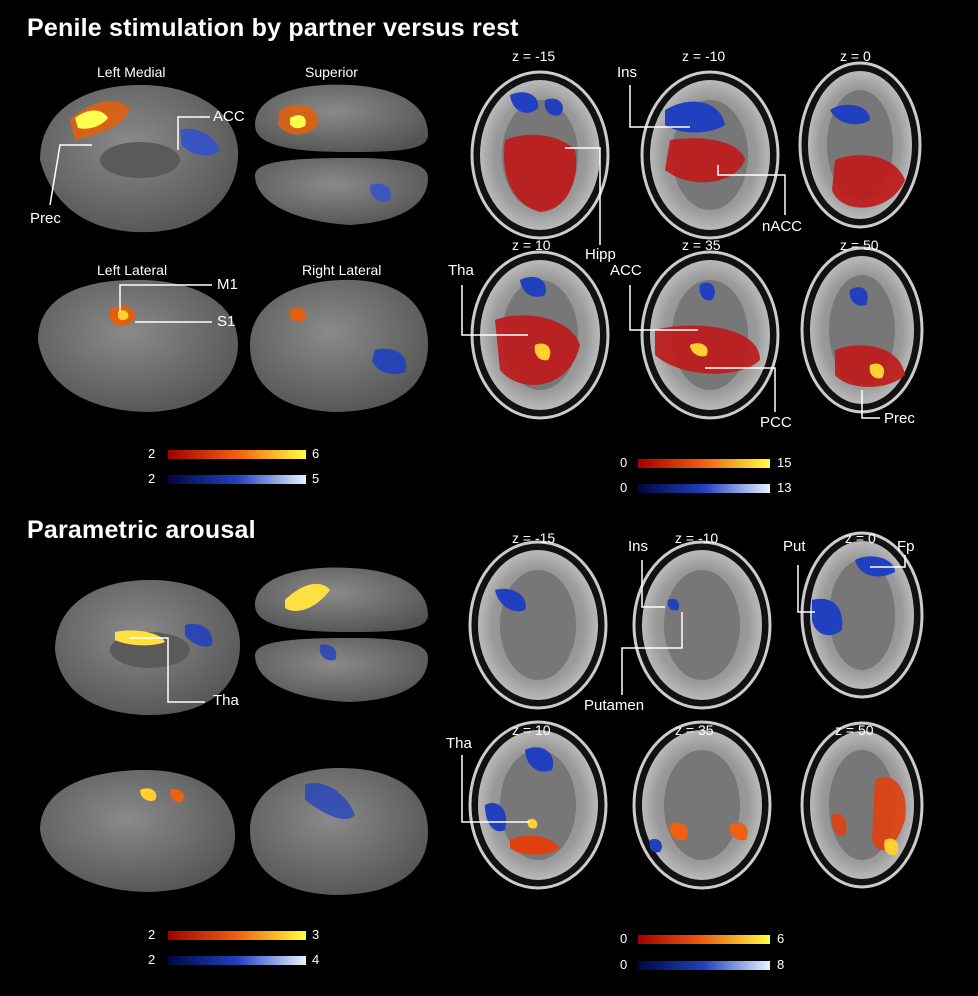 This screenshot has width=978, height=996. What do you see at coordinates (638, 546) in the screenshot?
I see `ann-ins-bottom: Ins` at bounding box center [638, 546].